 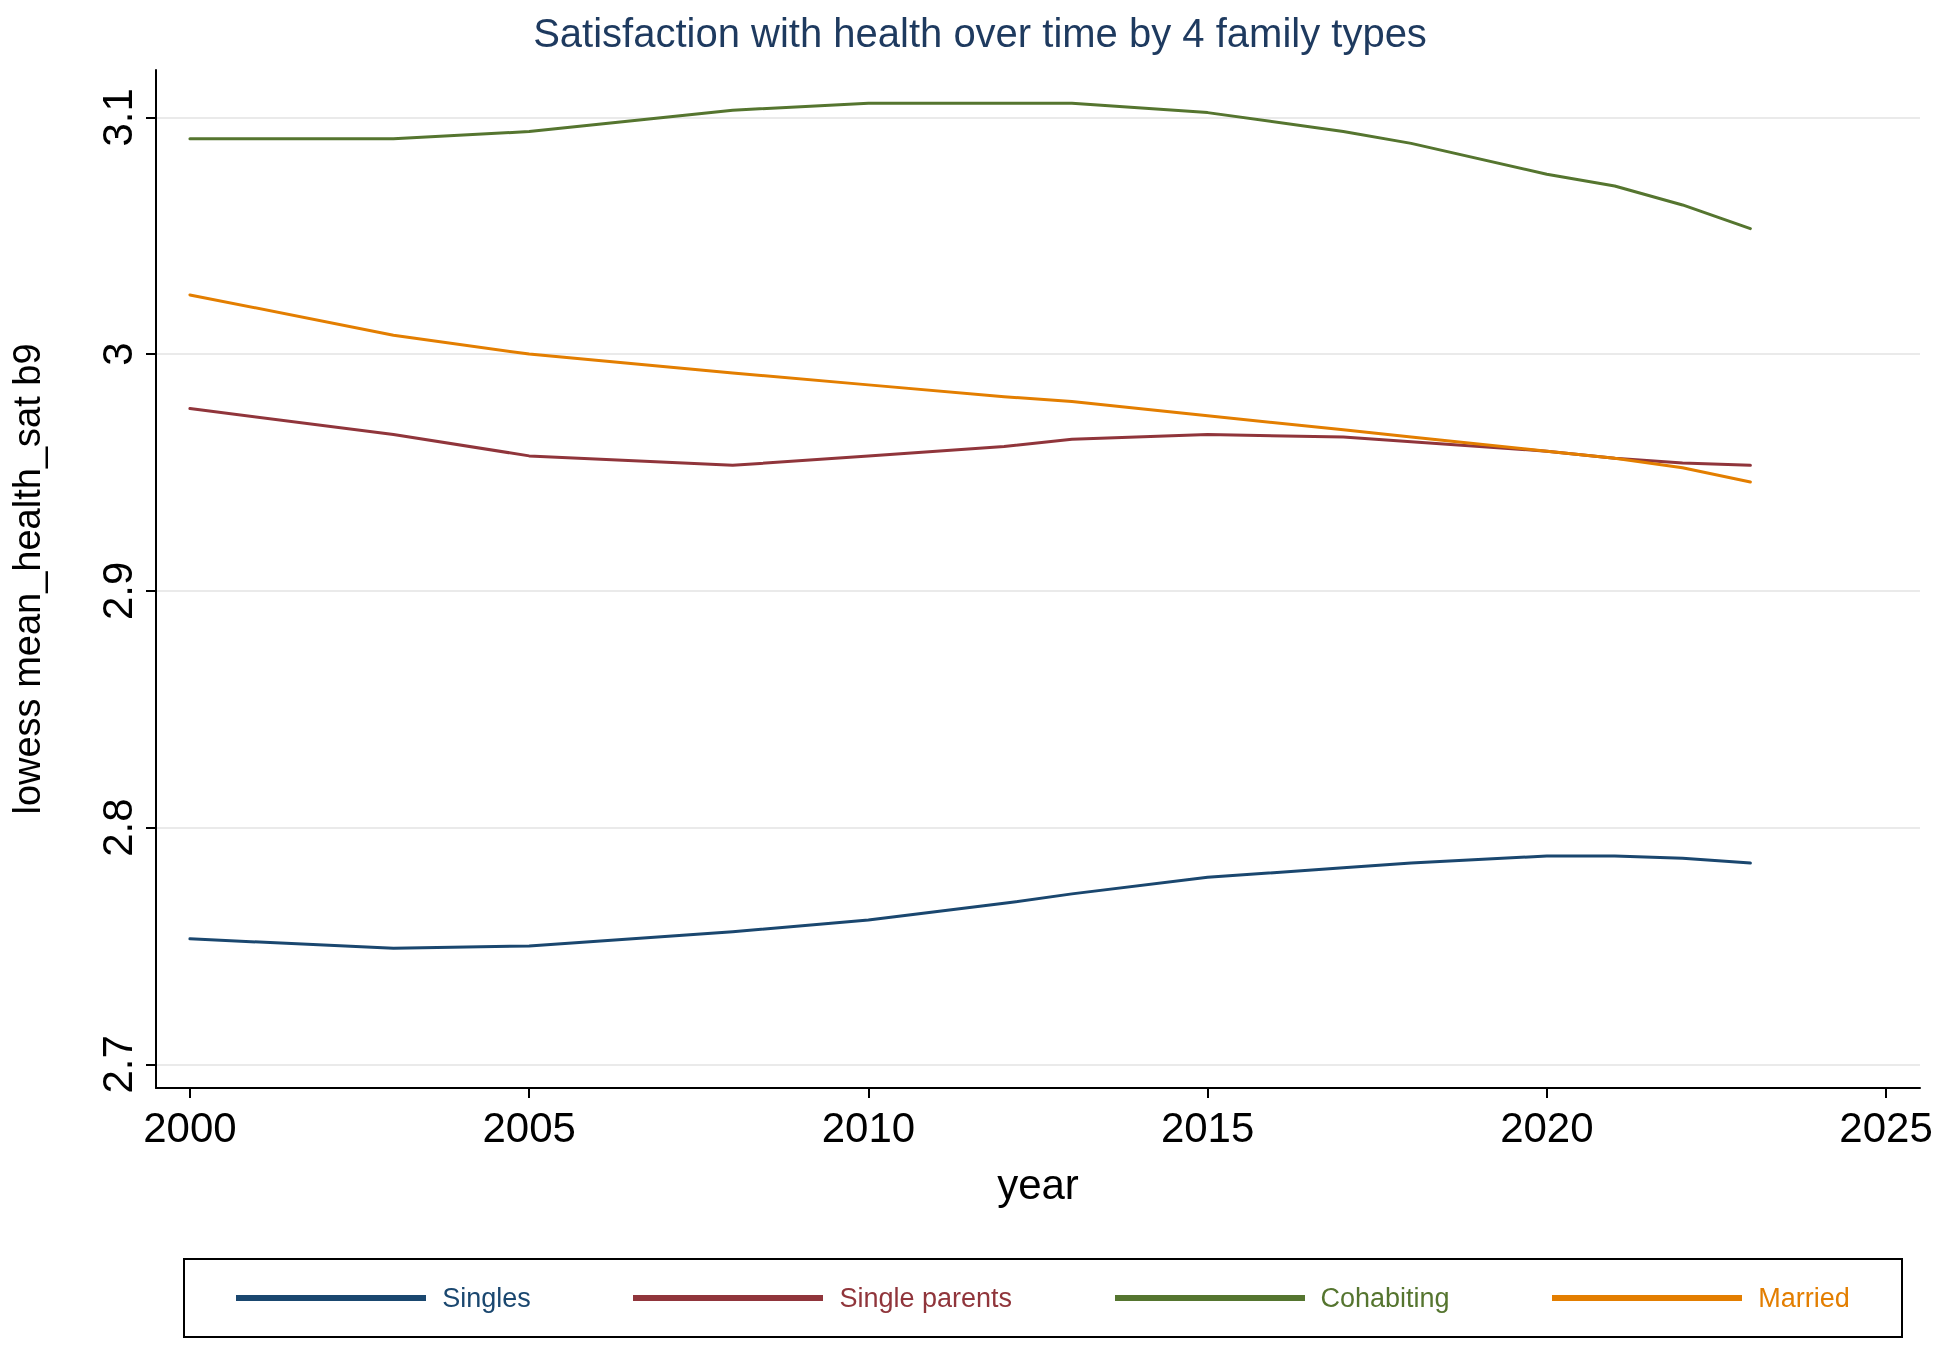 I want to click on text: Singles, so click(x=486, y=1298).